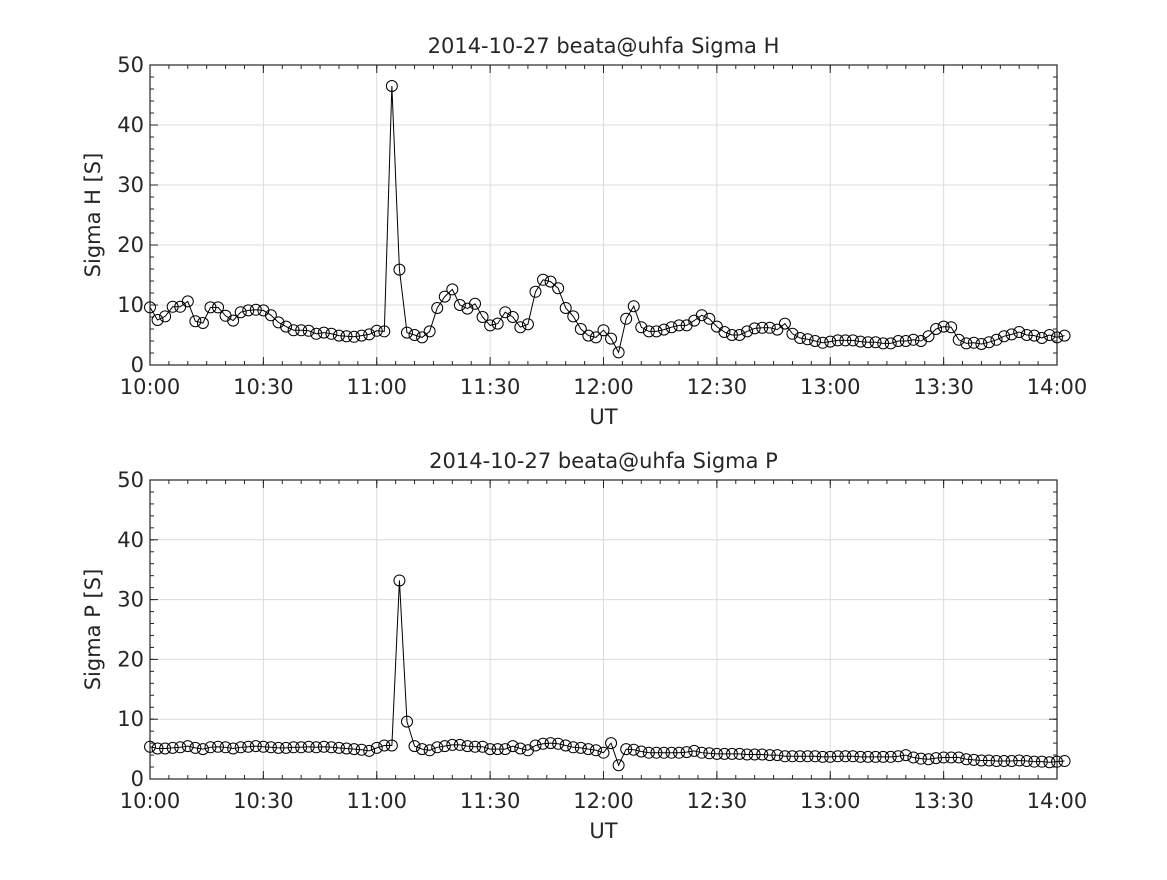 The height and width of the screenshot is (880, 1167). I want to click on x-tick-label: 11:30, so click(490, 801).